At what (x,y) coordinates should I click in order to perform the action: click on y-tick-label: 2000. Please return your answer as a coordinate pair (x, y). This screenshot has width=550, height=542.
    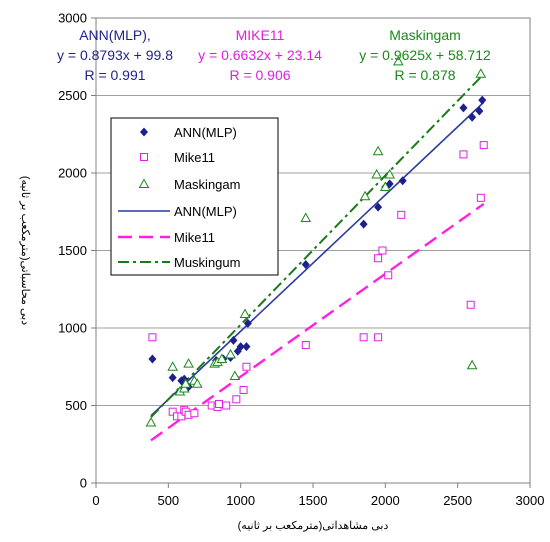
    Looking at the image, I should click on (72, 173).